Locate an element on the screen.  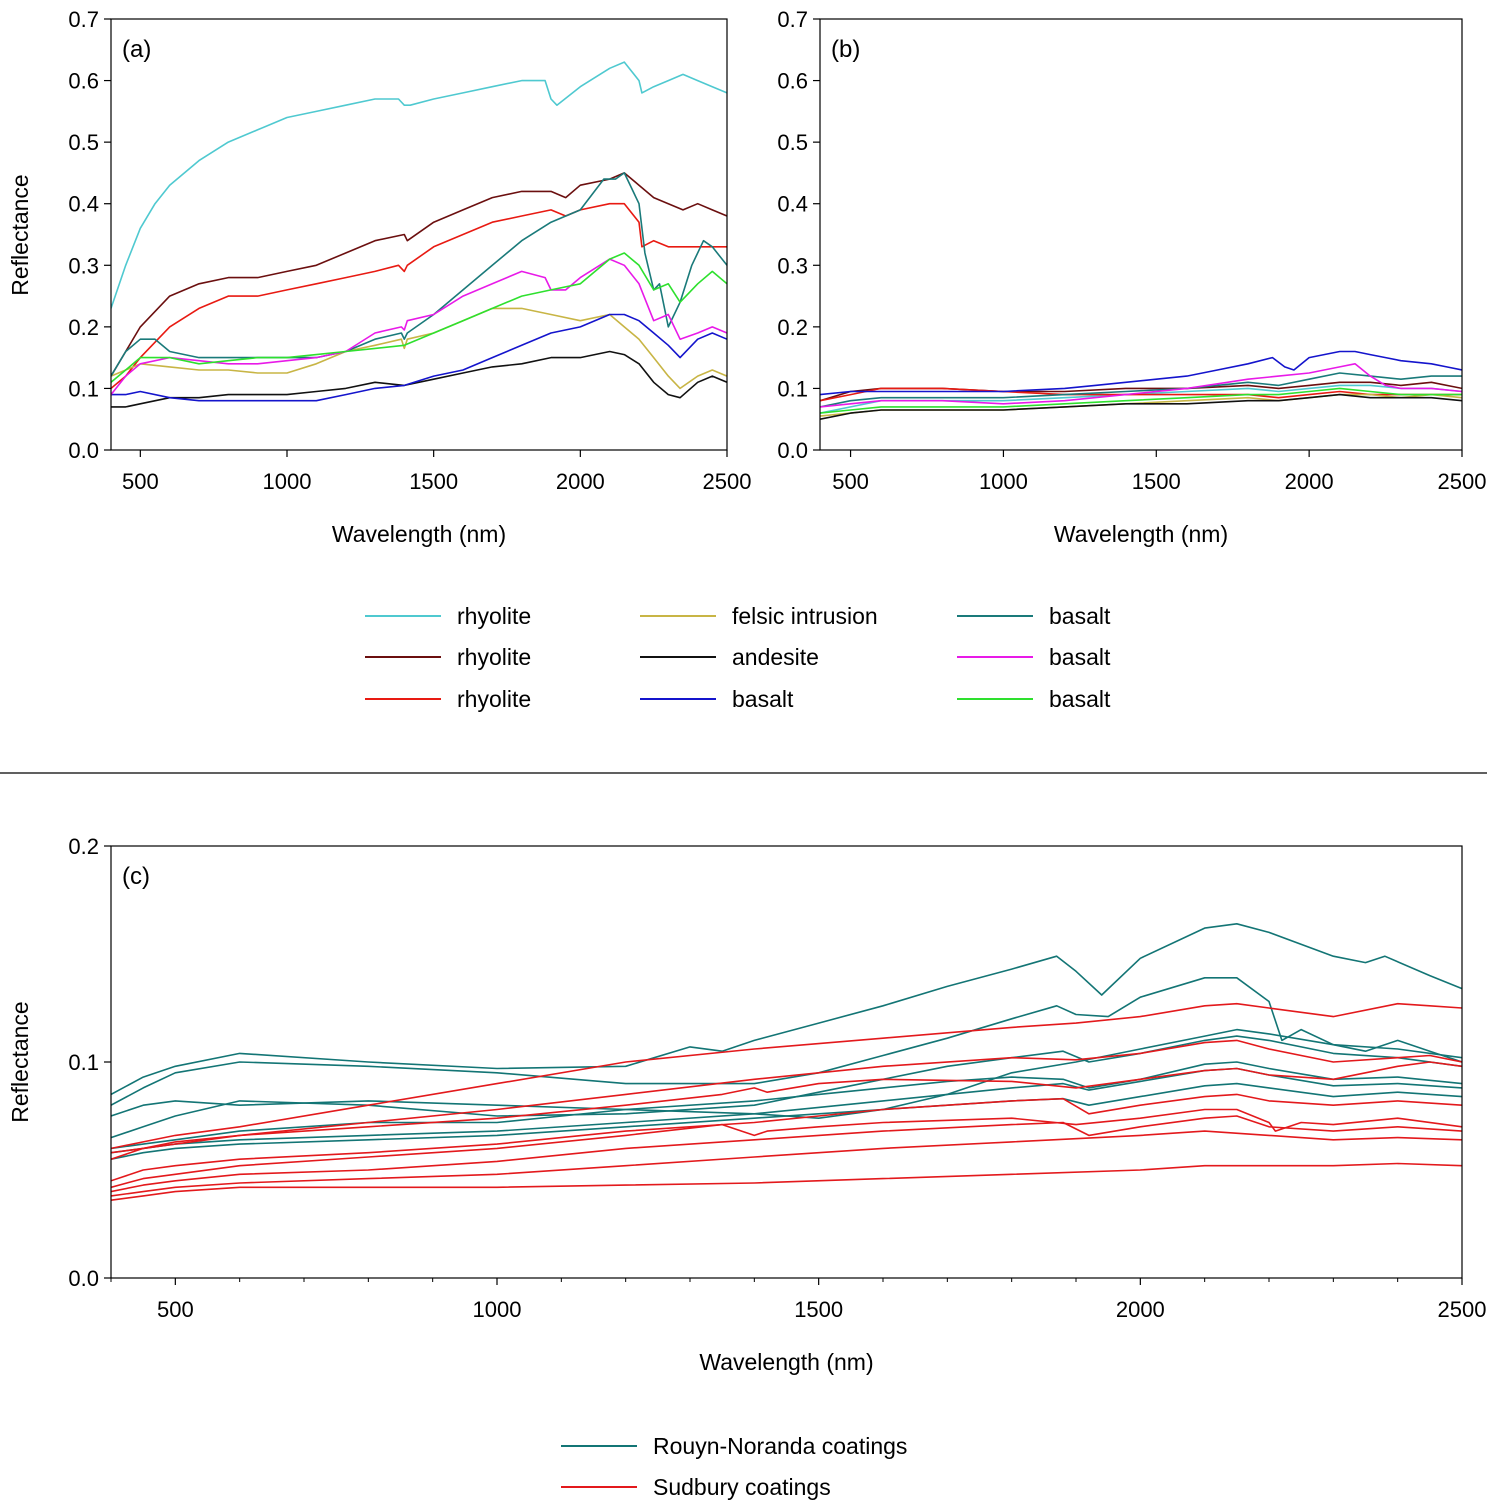
panel-label: (b) is located at coordinates (845, 49).